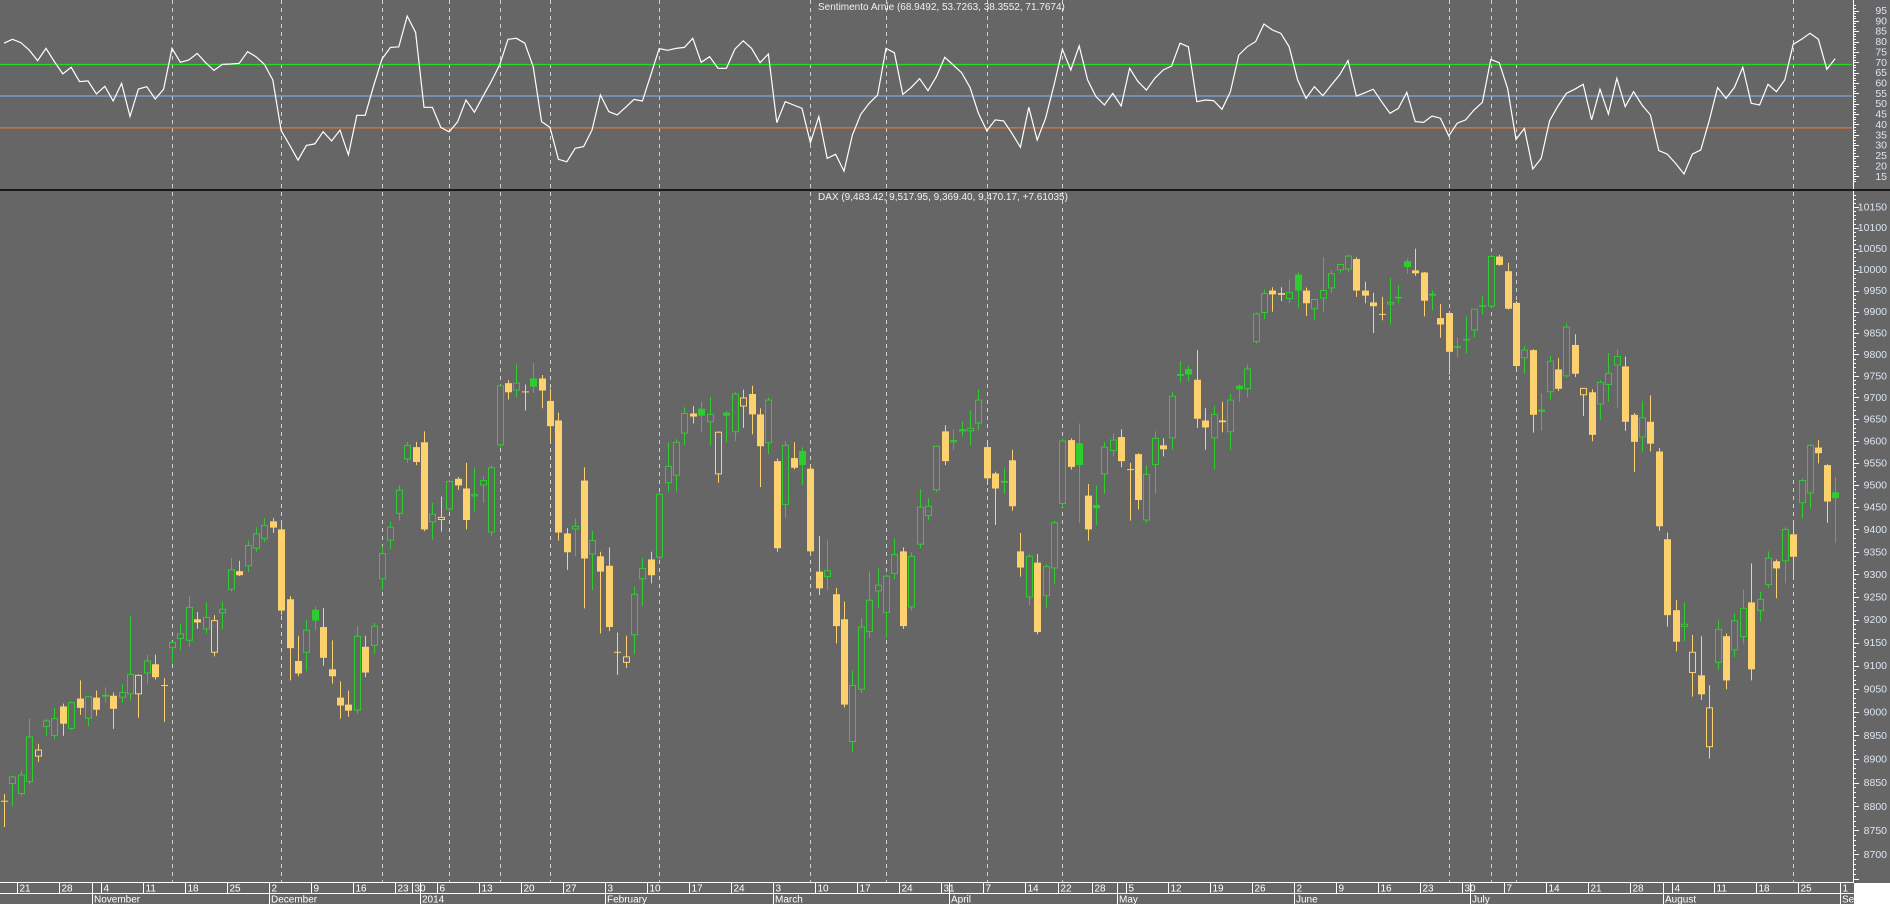 This screenshot has height=904, width=1890. What do you see at coordinates (1876, 485) in the screenshot?
I see `price-tick-label: 9500` at bounding box center [1876, 485].